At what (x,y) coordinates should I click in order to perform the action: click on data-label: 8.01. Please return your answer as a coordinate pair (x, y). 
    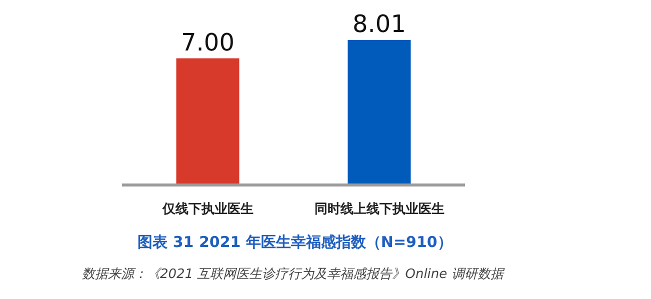
    Looking at the image, I should click on (379, 24).